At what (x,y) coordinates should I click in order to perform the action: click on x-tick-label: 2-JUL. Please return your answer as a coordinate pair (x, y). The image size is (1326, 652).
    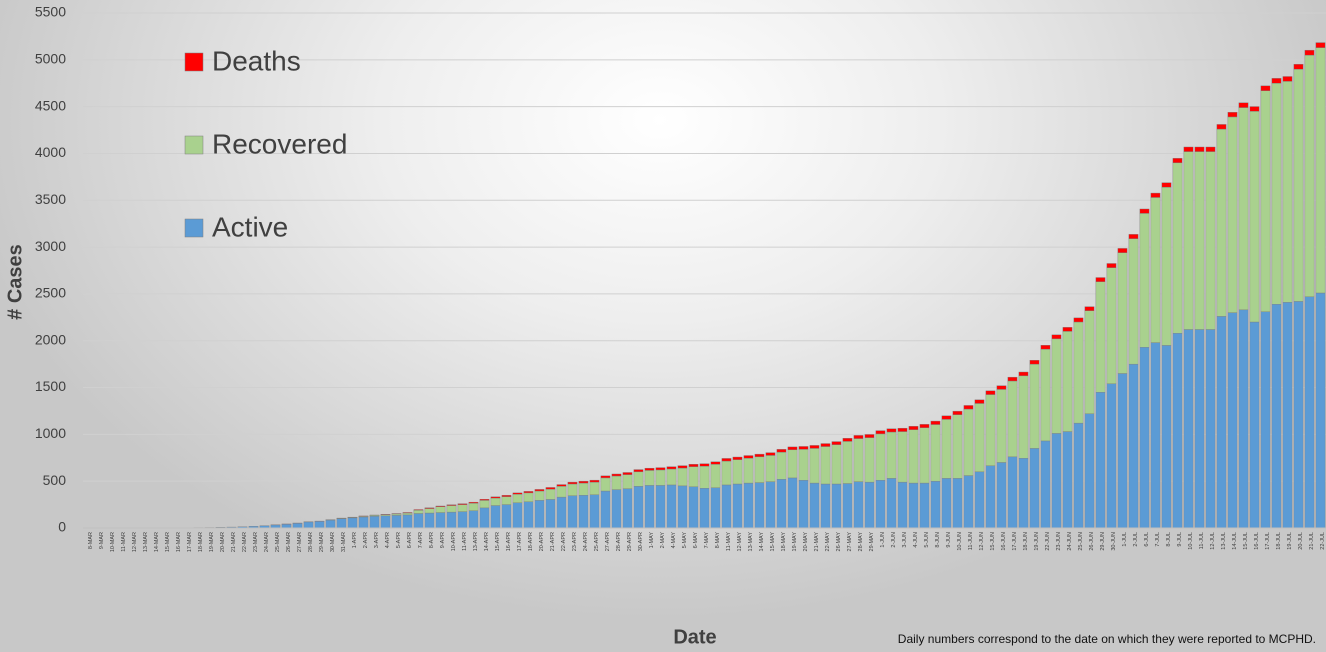
    Looking at the image, I should click on (1136, 539).